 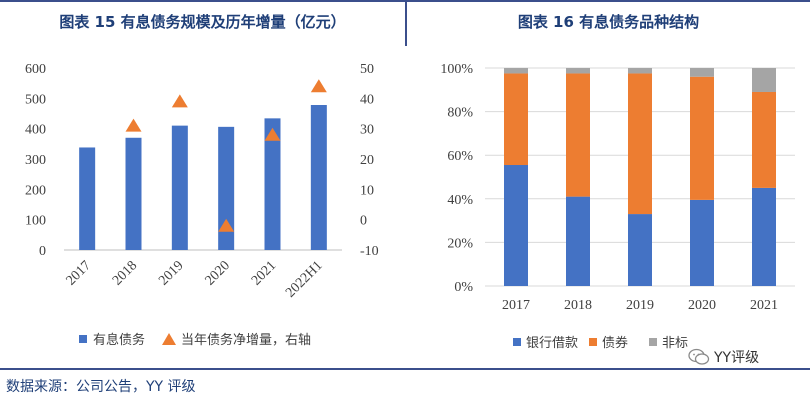 What do you see at coordinates (367, 99) in the screenshot?
I see `y2-tick-label: 40` at bounding box center [367, 99].